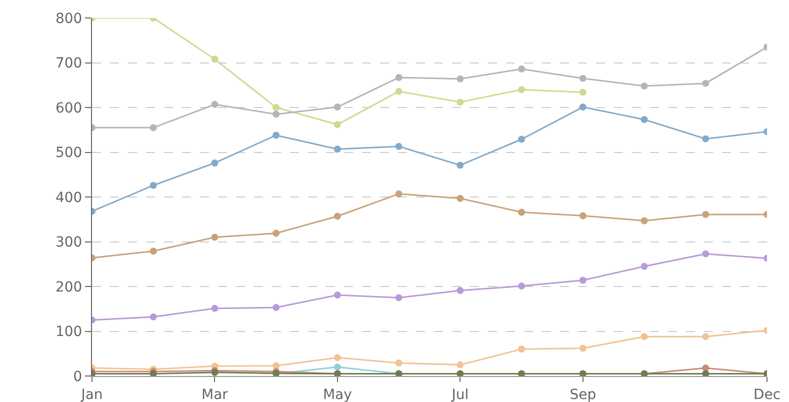  What do you see at coordinates (77, 376) in the screenshot?
I see `y-tick-label: 0` at bounding box center [77, 376].